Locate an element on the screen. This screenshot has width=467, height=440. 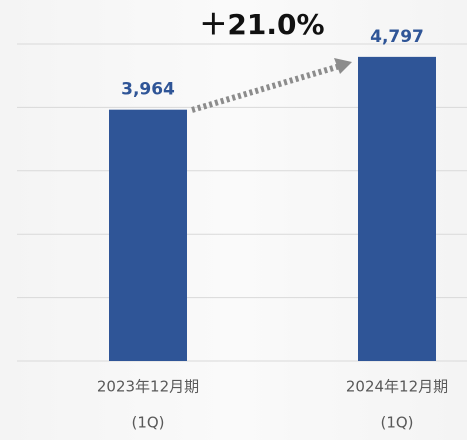
value-label: 3,964 is located at coordinates (148, 90).